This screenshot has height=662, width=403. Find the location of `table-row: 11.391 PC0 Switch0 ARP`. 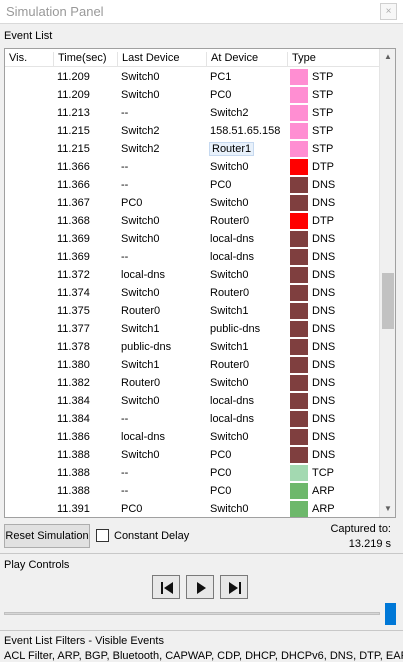

table-row: 11.391 PC0 Switch0 ARP is located at coordinates (192, 508).